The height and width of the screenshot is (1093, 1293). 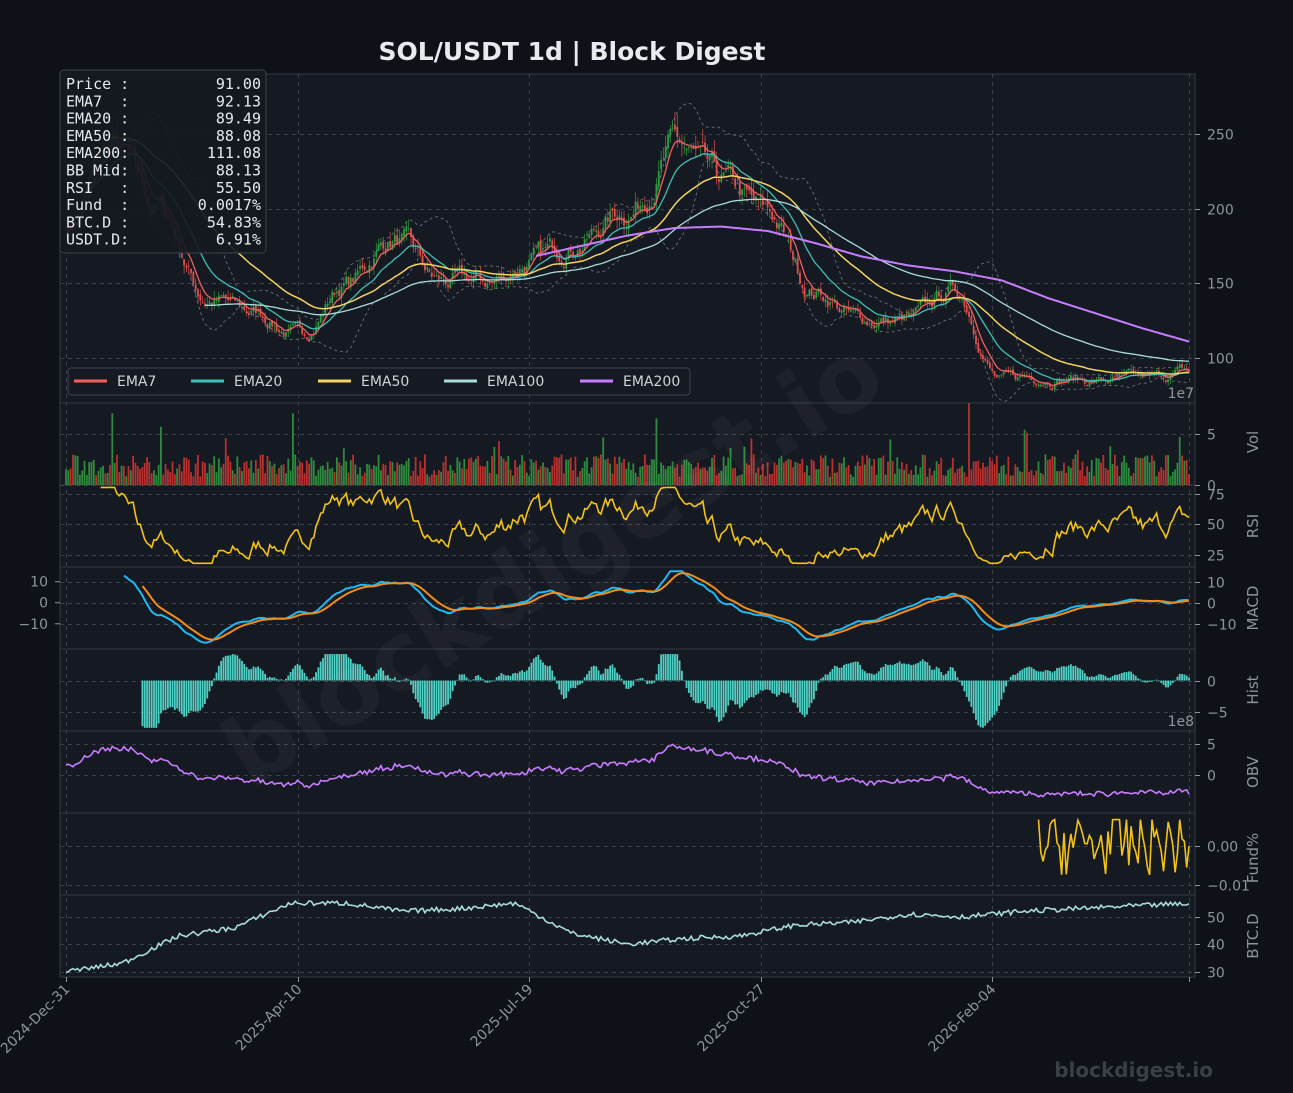 What do you see at coordinates (697, 280) in the screenshot?
I see `ema-line-ema100` at bounding box center [697, 280].